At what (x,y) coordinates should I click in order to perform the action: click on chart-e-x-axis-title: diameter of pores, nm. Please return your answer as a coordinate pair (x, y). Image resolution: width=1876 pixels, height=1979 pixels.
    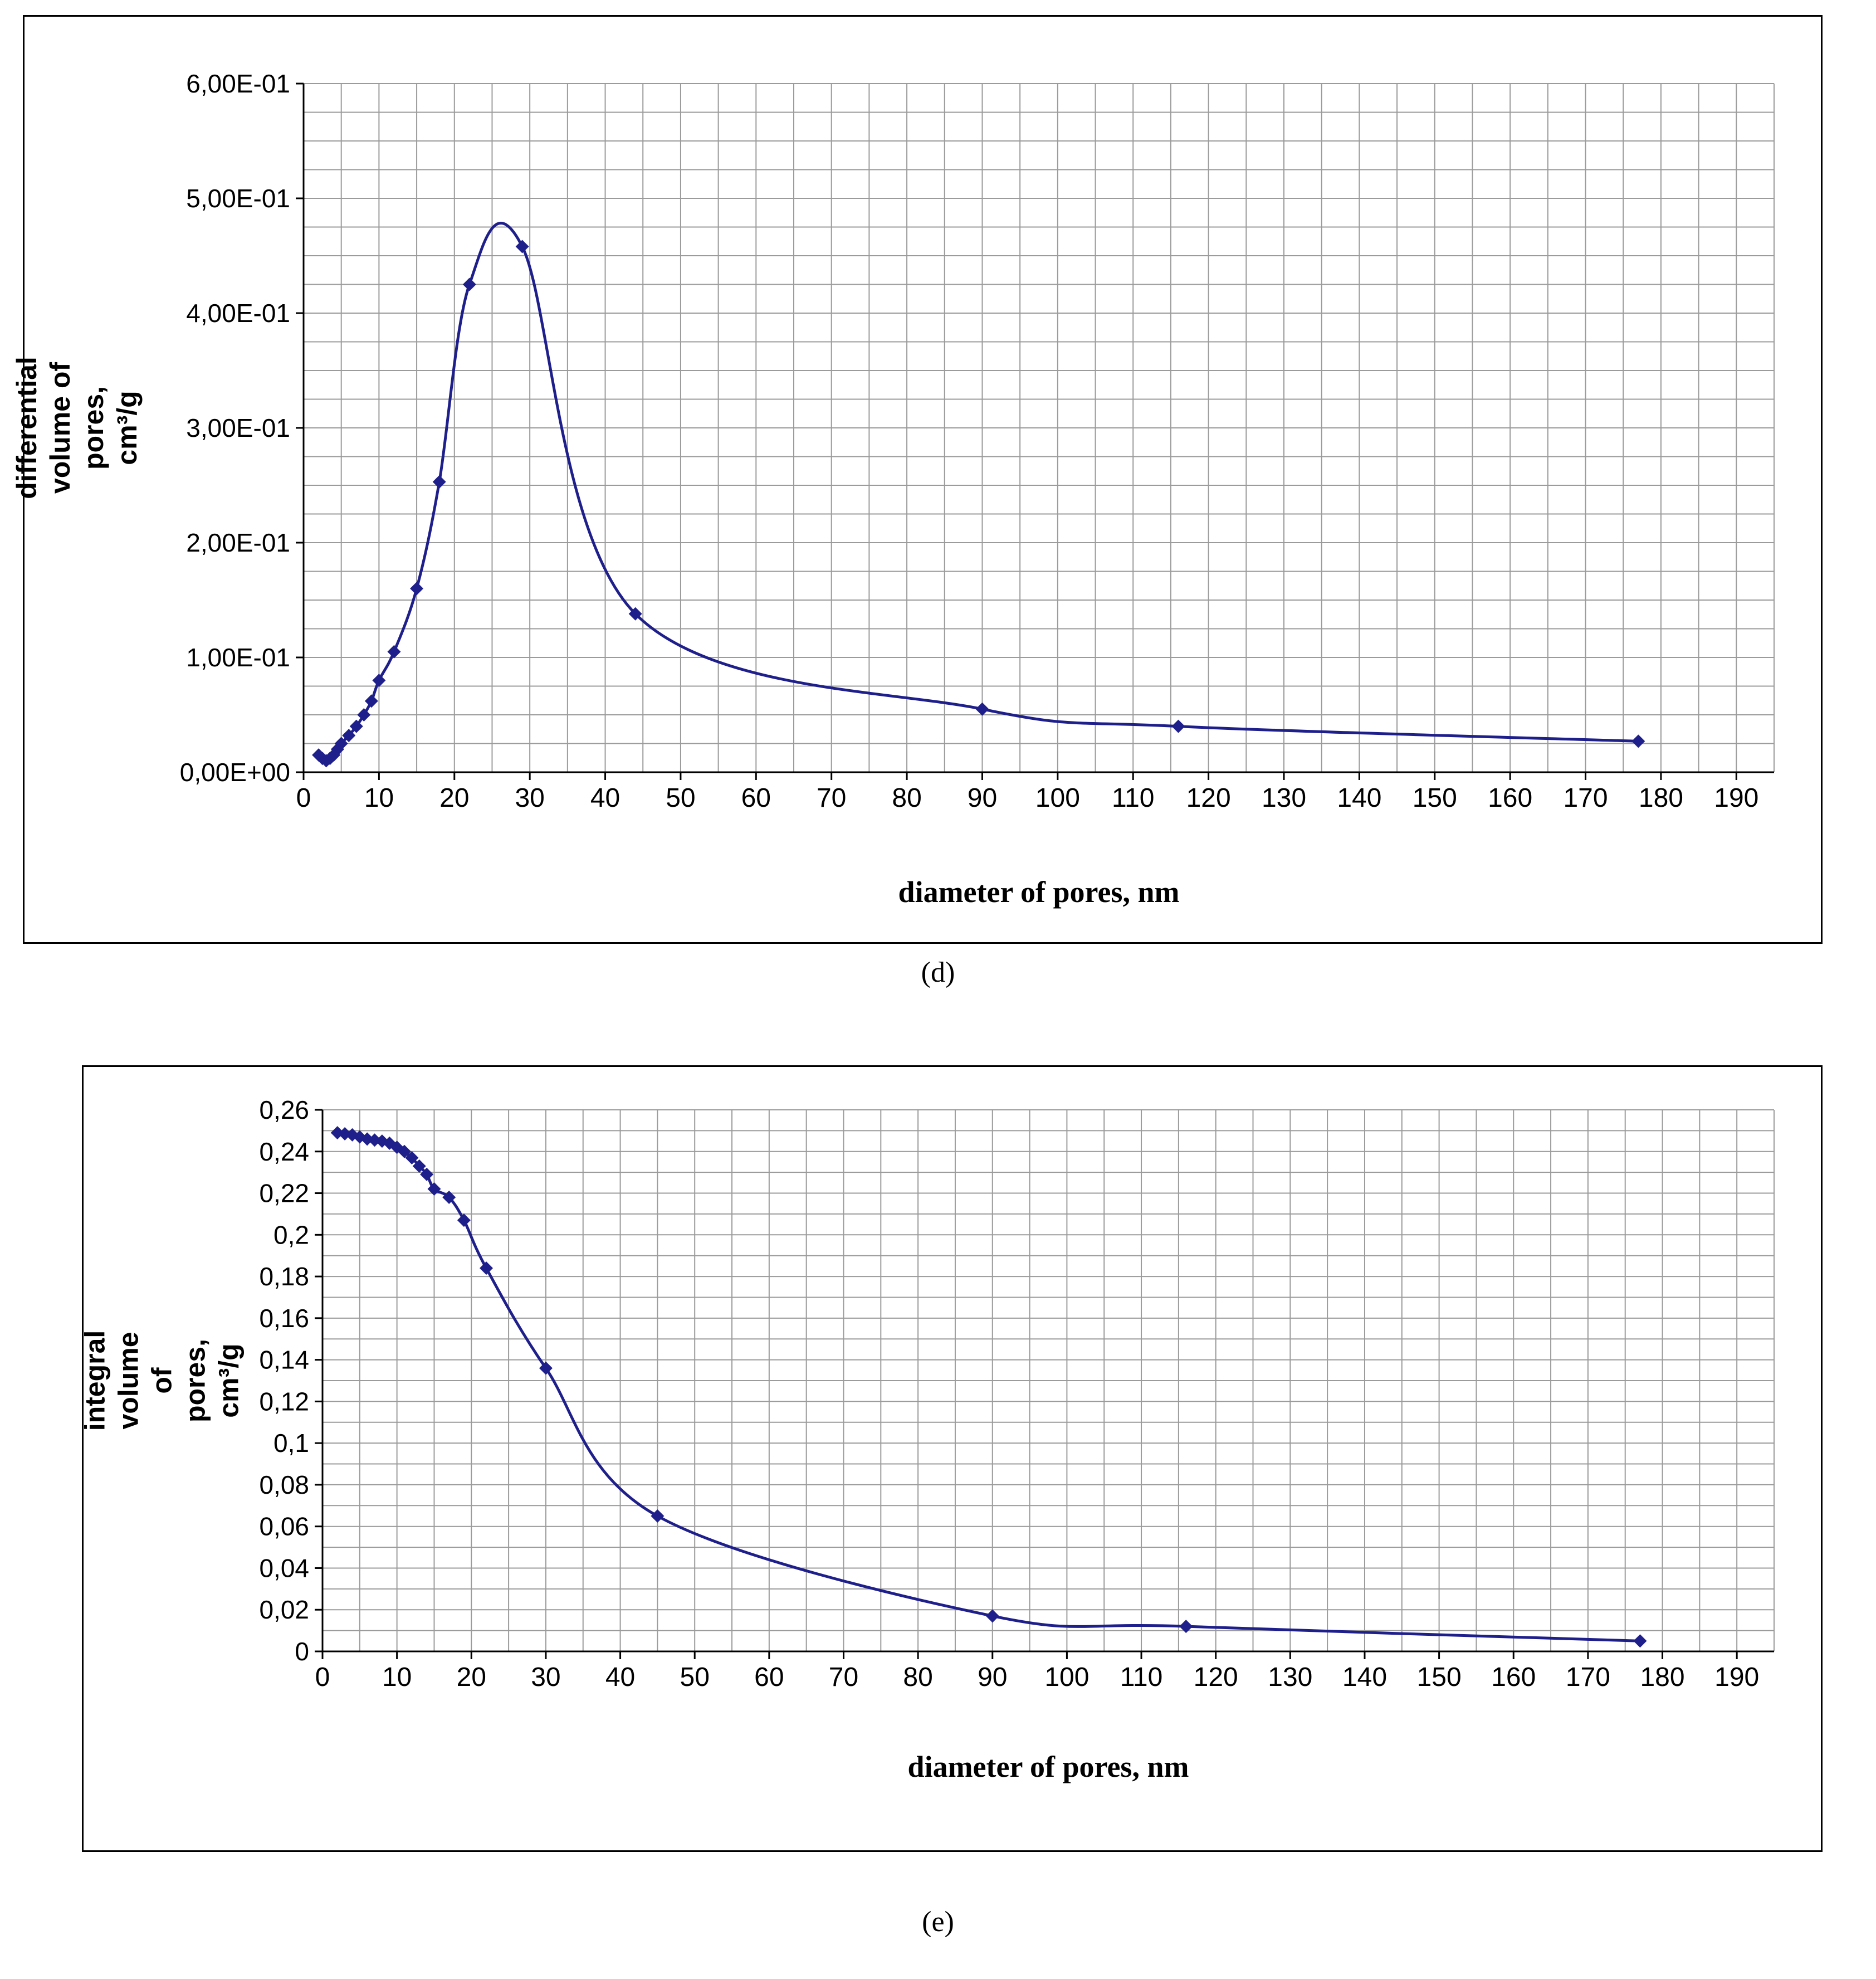
    Looking at the image, I should click on (1048, 1766).